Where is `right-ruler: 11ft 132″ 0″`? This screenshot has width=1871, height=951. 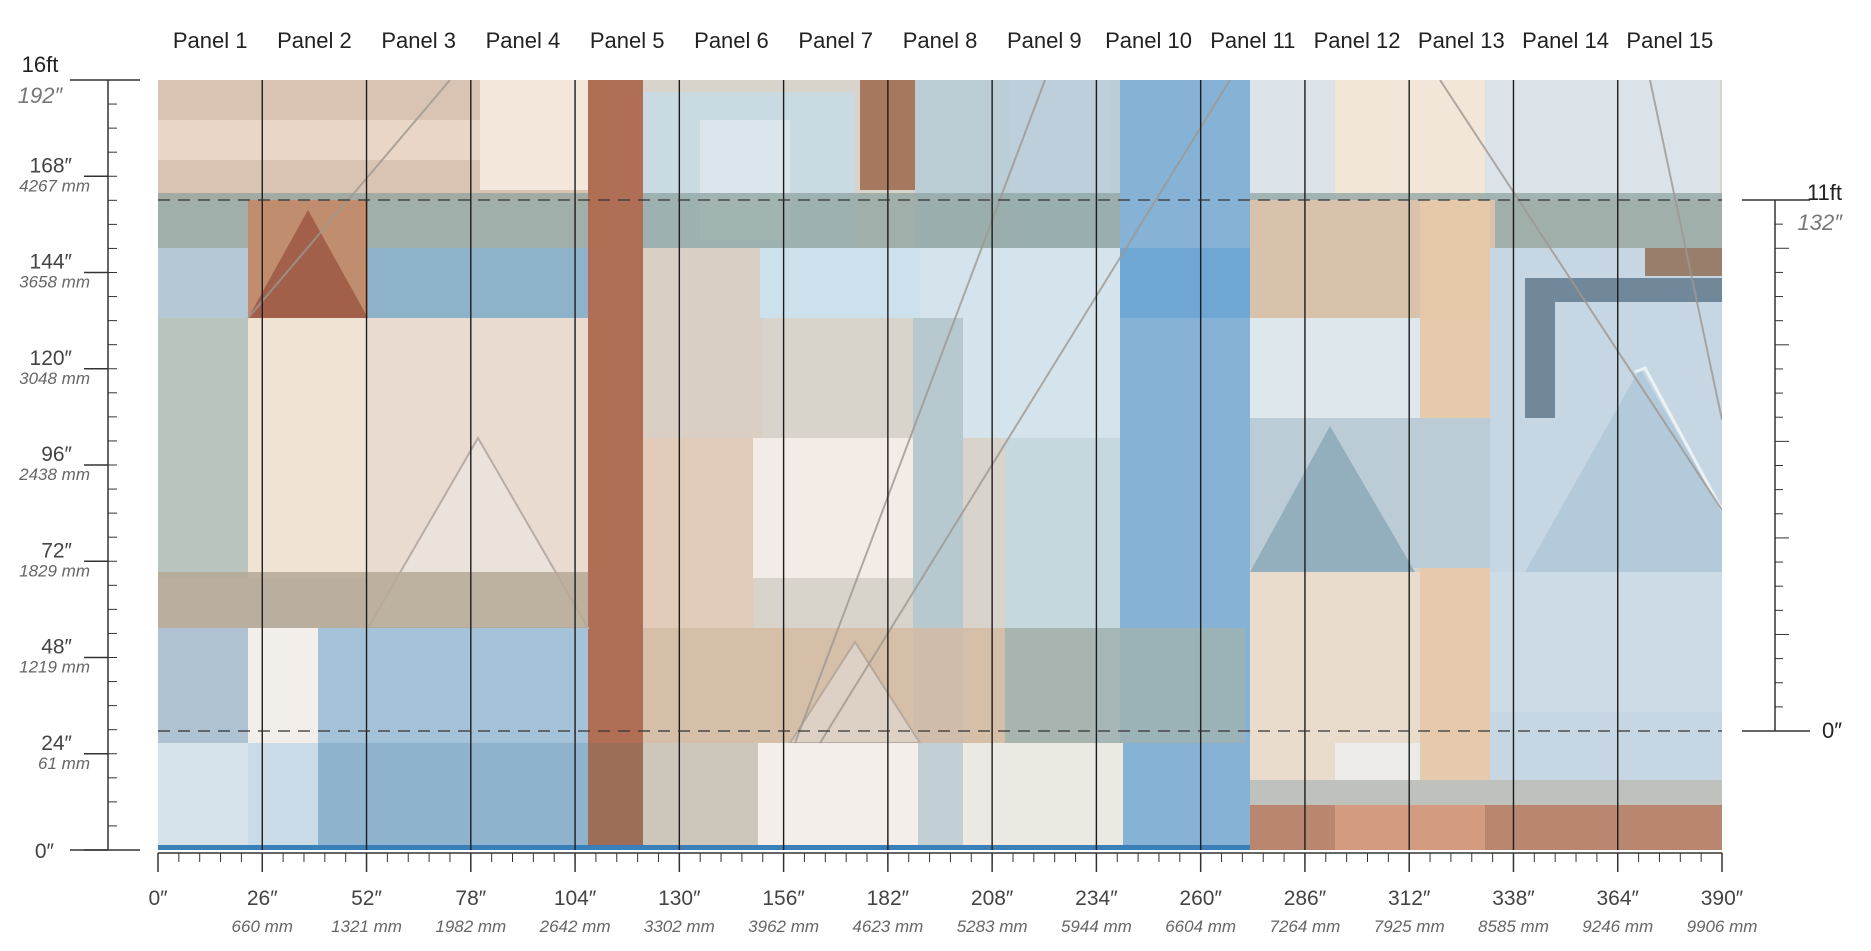
right-ruler: 11ft 132″ 0″ is located at coordinates (1792, 461).